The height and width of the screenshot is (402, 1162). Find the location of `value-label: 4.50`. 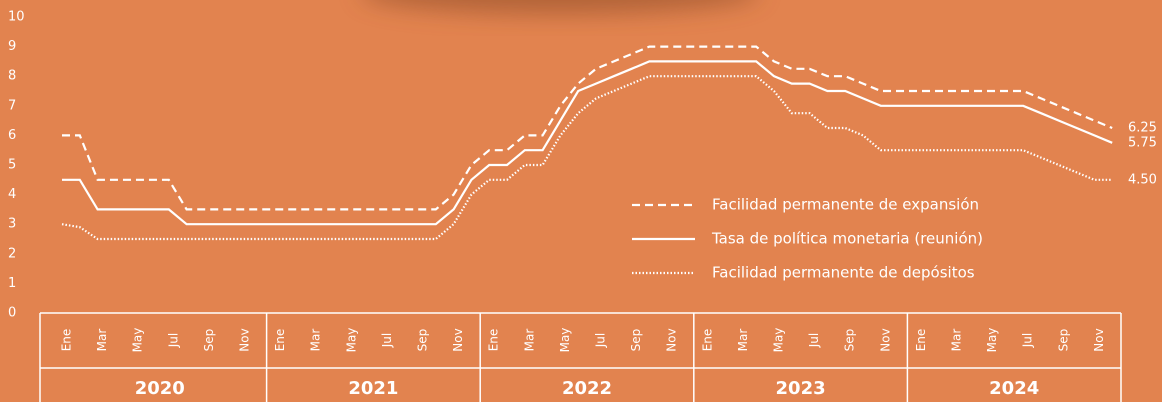

value-label: 4.50 is located at coordinates (1142, 179).